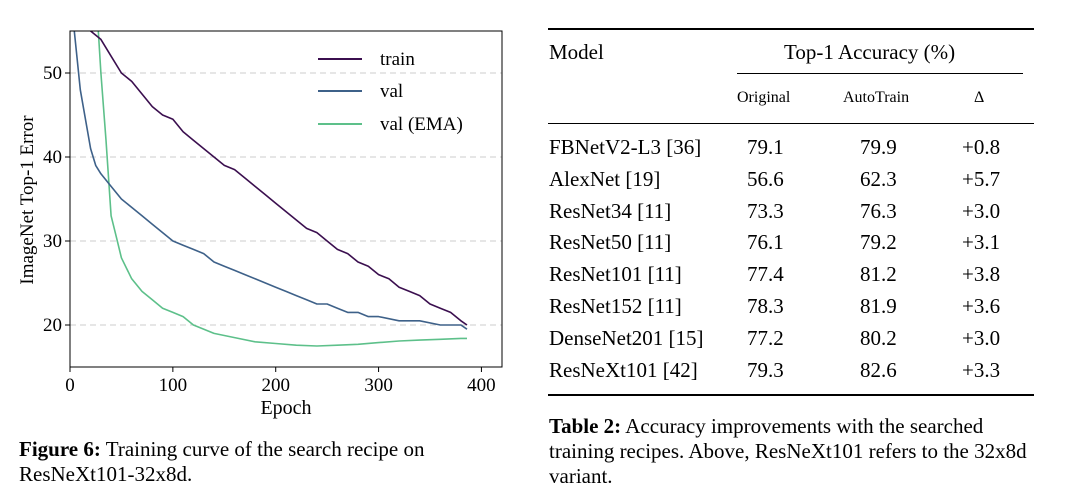  Describe the element at coordinates (981, 306) in the screenshot. I see `cell-delta: +3.6` at that location.